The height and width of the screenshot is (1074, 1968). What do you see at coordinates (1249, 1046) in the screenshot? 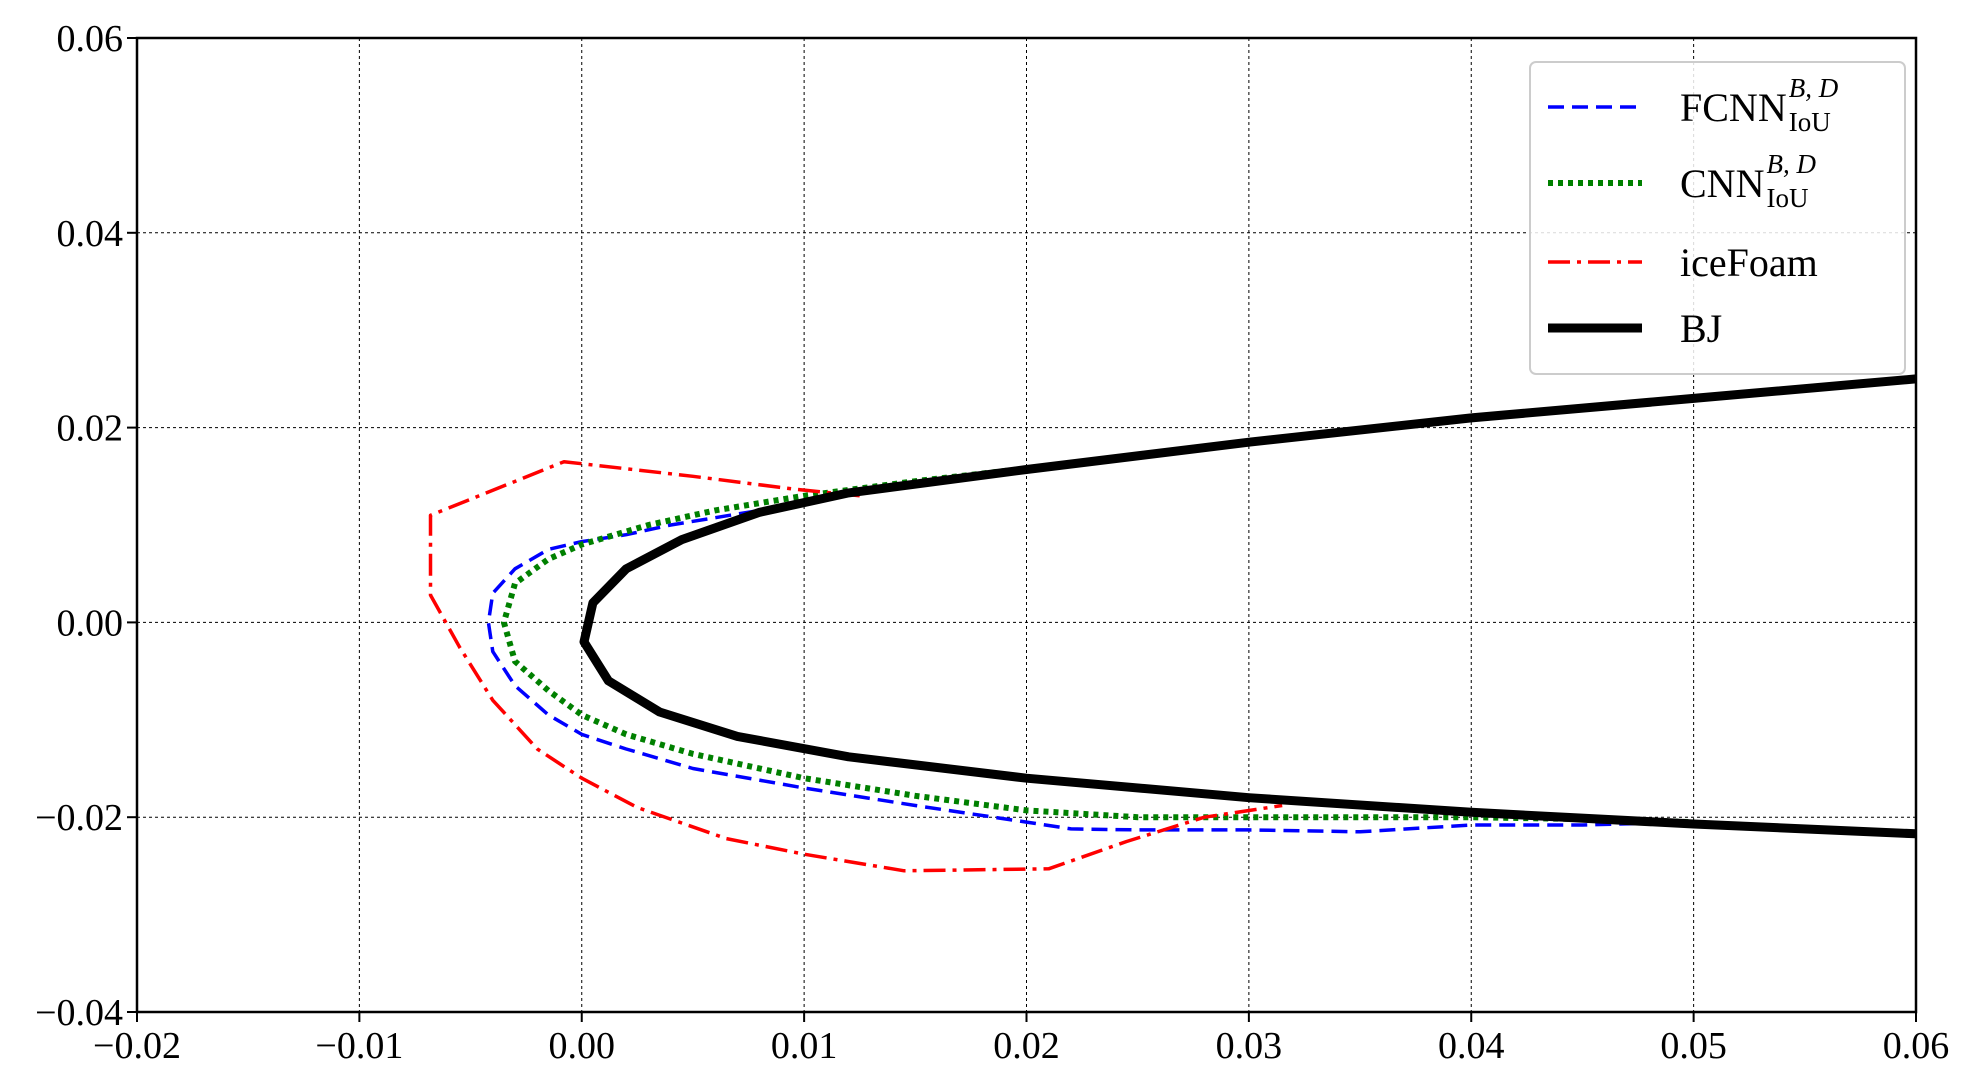
I see `x-tick-label-5: 0.03` at bounding box center [1249, 1046].